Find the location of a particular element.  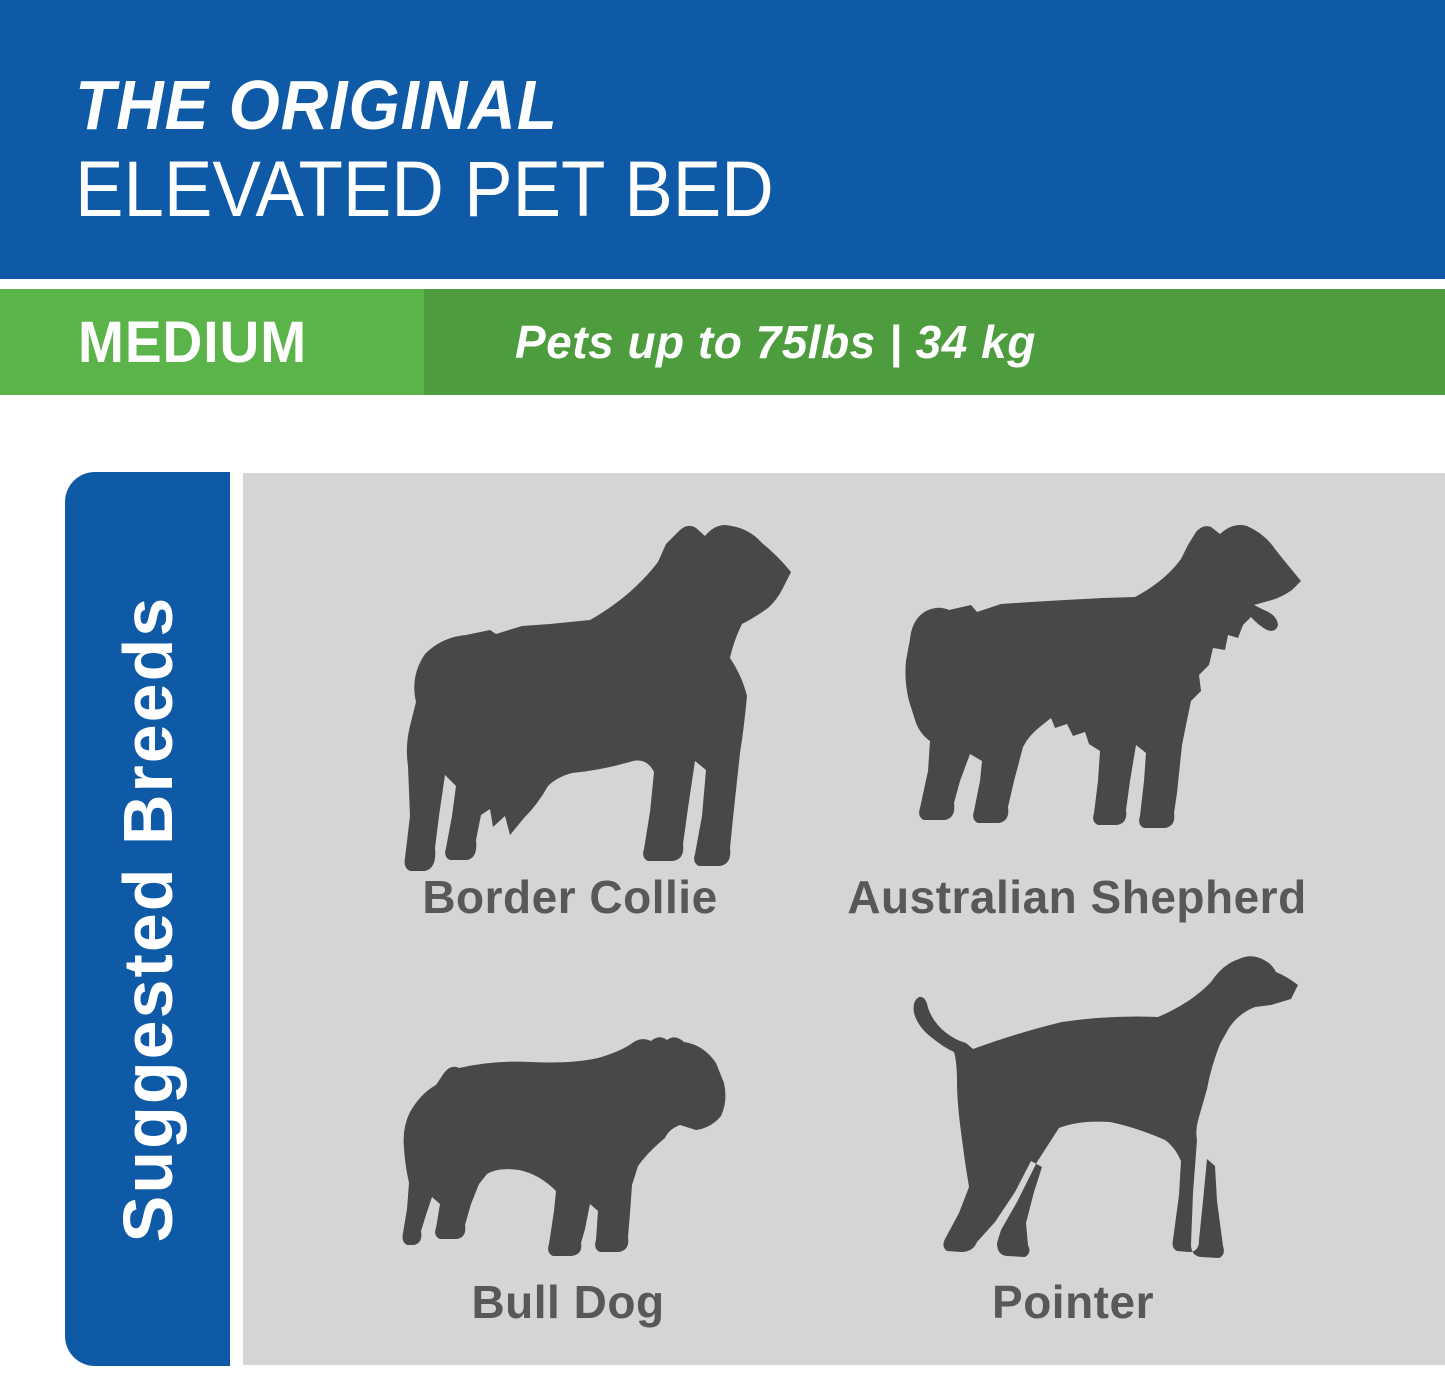

bull-dog-silhouette-icon is located at coordinates (564, 1146).